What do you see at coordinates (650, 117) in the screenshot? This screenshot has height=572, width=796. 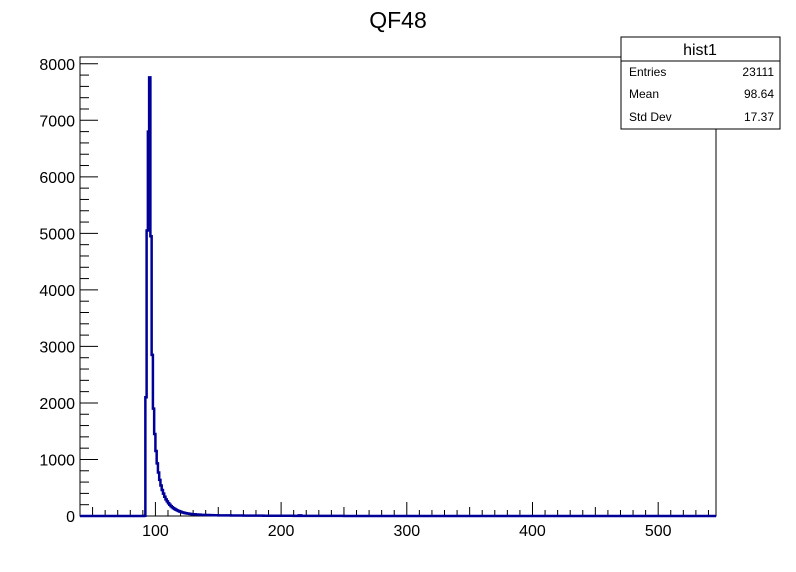 I see `stats-stddev-label: Std Dev` at bounding box center [650, 117].